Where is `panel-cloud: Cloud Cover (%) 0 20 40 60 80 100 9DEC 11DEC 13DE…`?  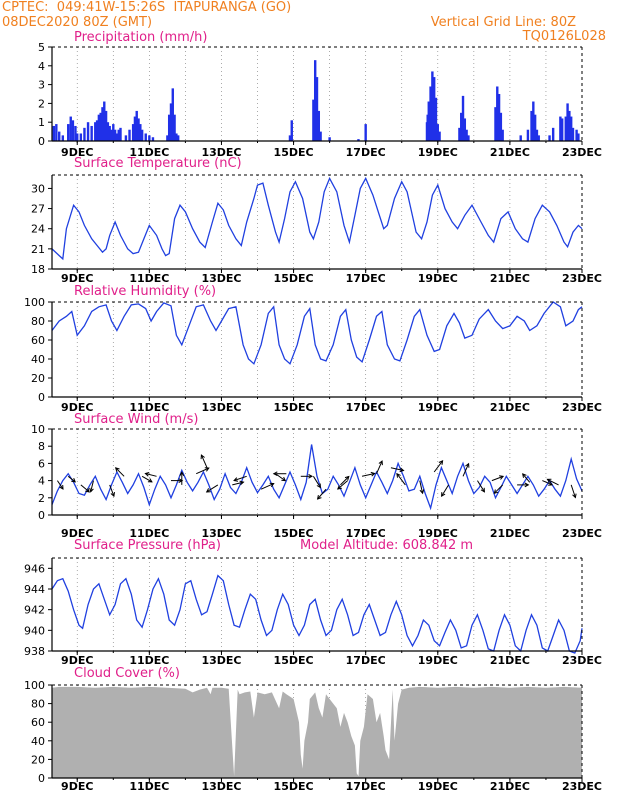 panel-cloud: Cloud Cover (%) 0 20 40 60 80 100 9DEC 11DEC 13DE… is located at coordinates (313, 729).